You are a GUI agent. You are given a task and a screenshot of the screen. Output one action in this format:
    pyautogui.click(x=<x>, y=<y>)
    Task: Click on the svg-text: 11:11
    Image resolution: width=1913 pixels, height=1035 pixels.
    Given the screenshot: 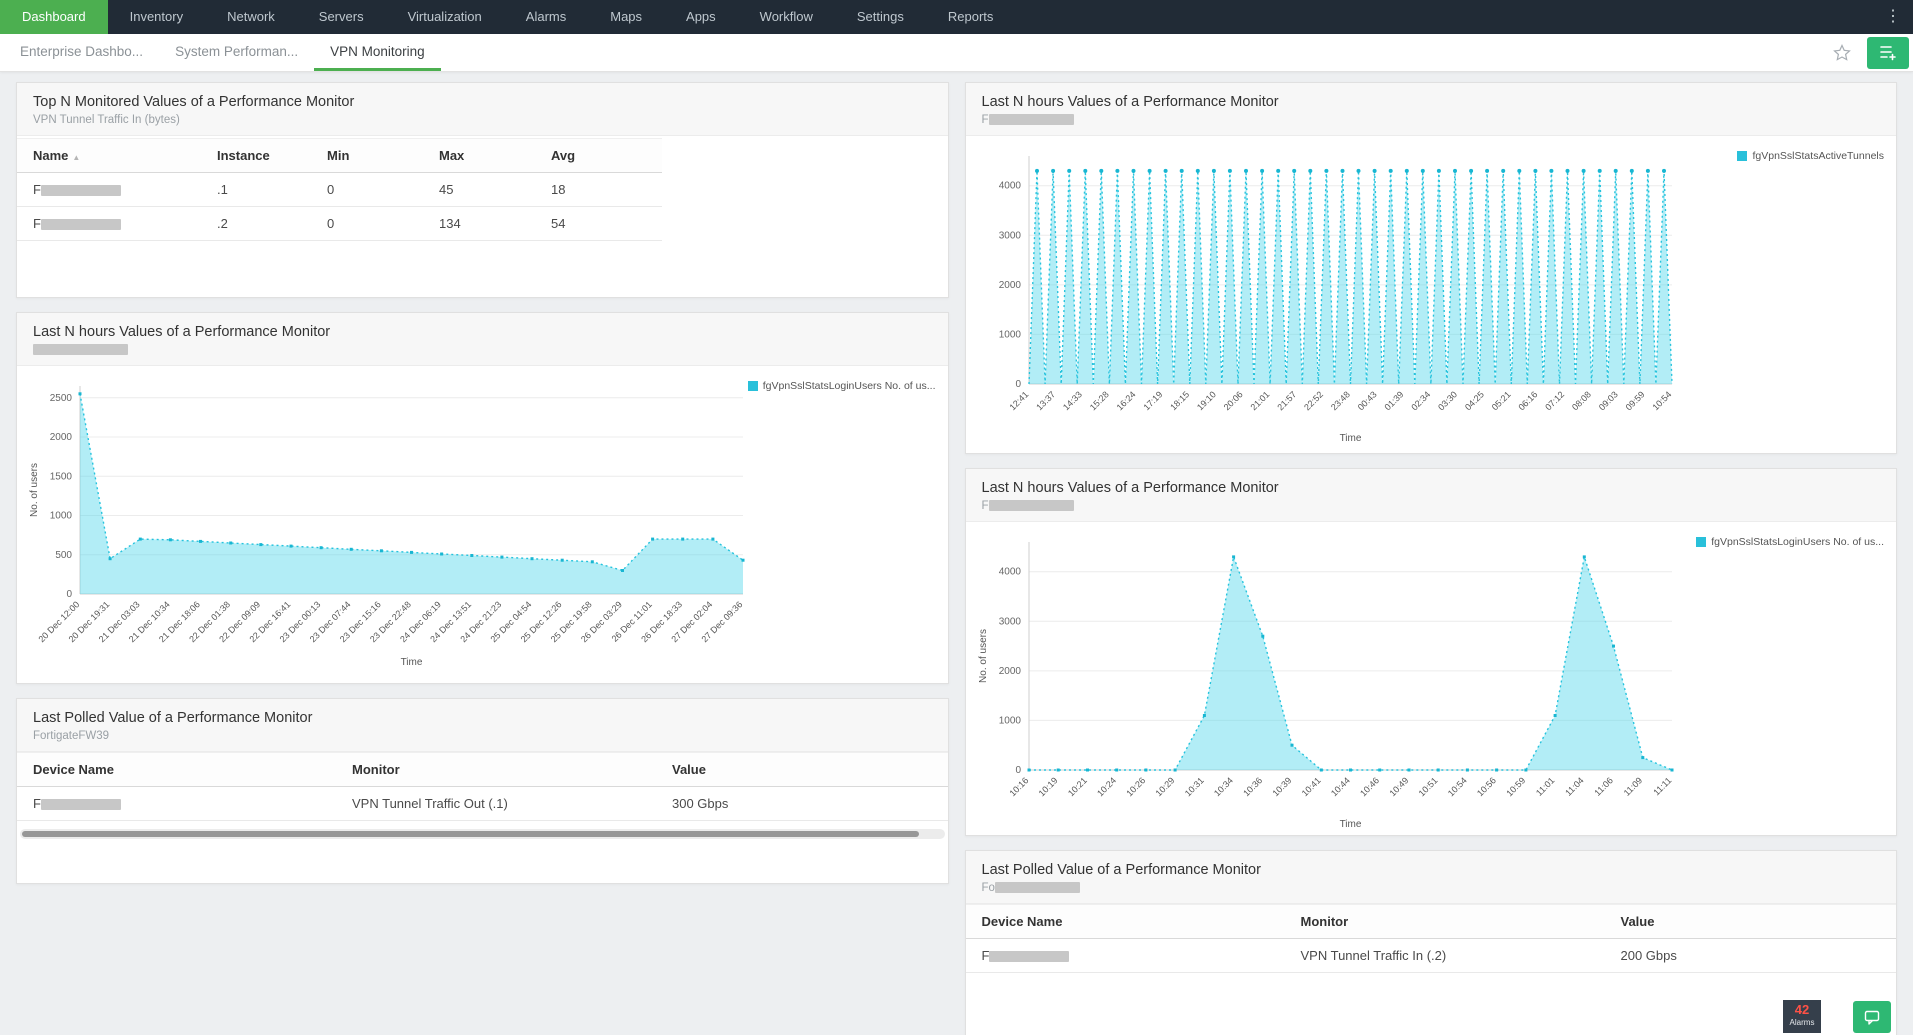 What is the action you would take?
    pyautogui.click(x=1662, y=786)
    